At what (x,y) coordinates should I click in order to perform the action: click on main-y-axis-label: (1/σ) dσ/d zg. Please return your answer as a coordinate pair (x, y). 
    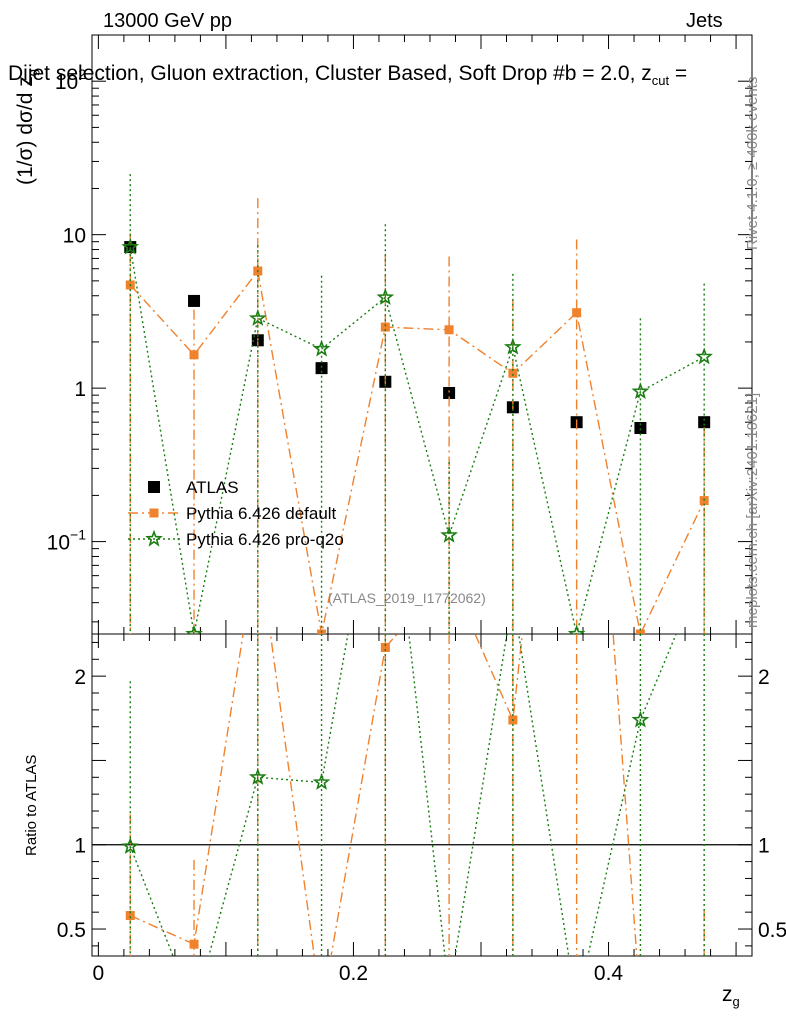
    Looking at the image, I should click on (27, 127).